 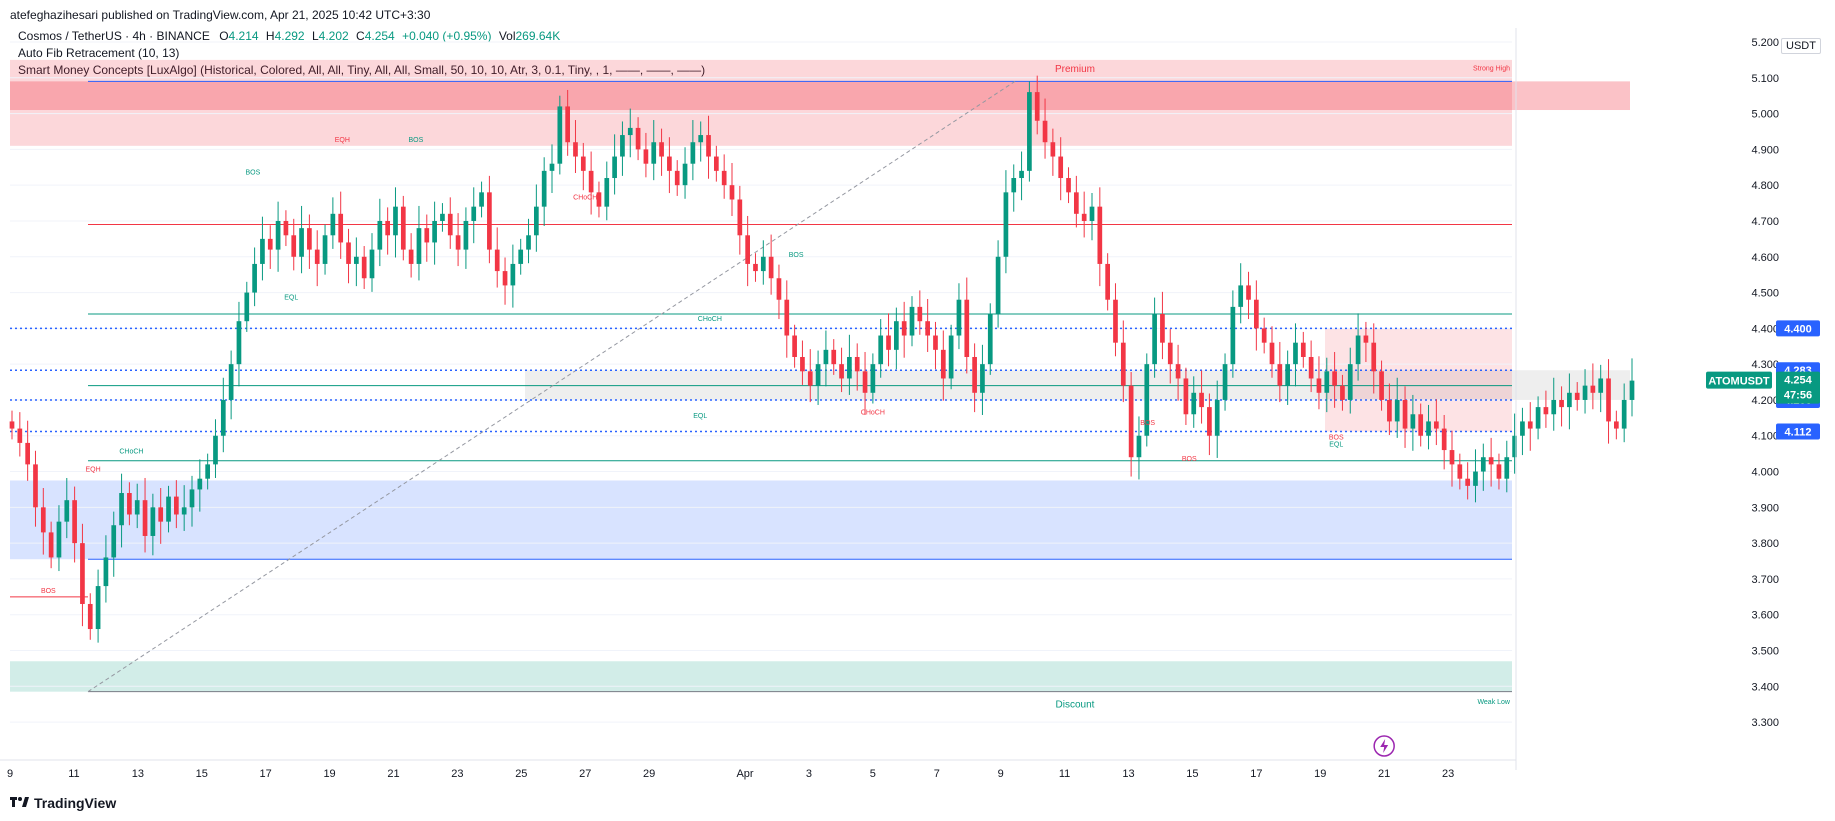 What do you see at coordinates (1765, 544) in the screenshot?
I see `price-tick-label: 3.800` at bounding box center [1765, 544].